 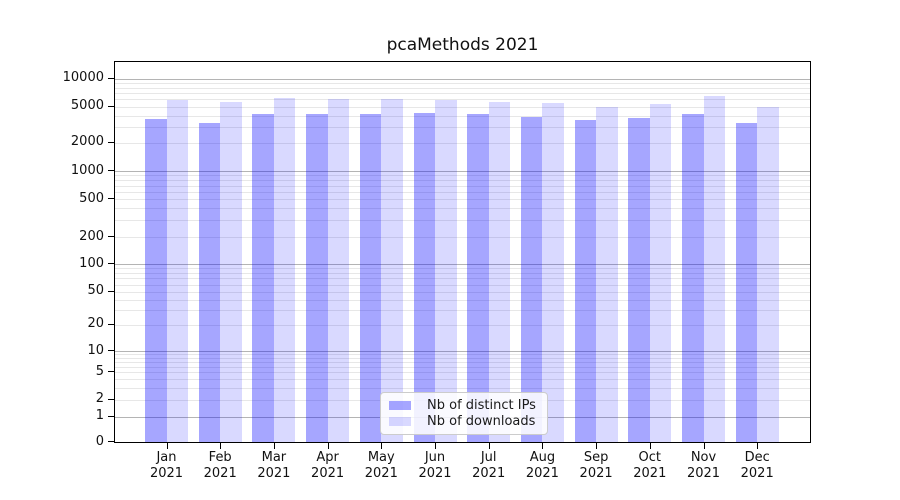 I want to click on bar-Feb-distinct-ips, so click(x=209, y=282).